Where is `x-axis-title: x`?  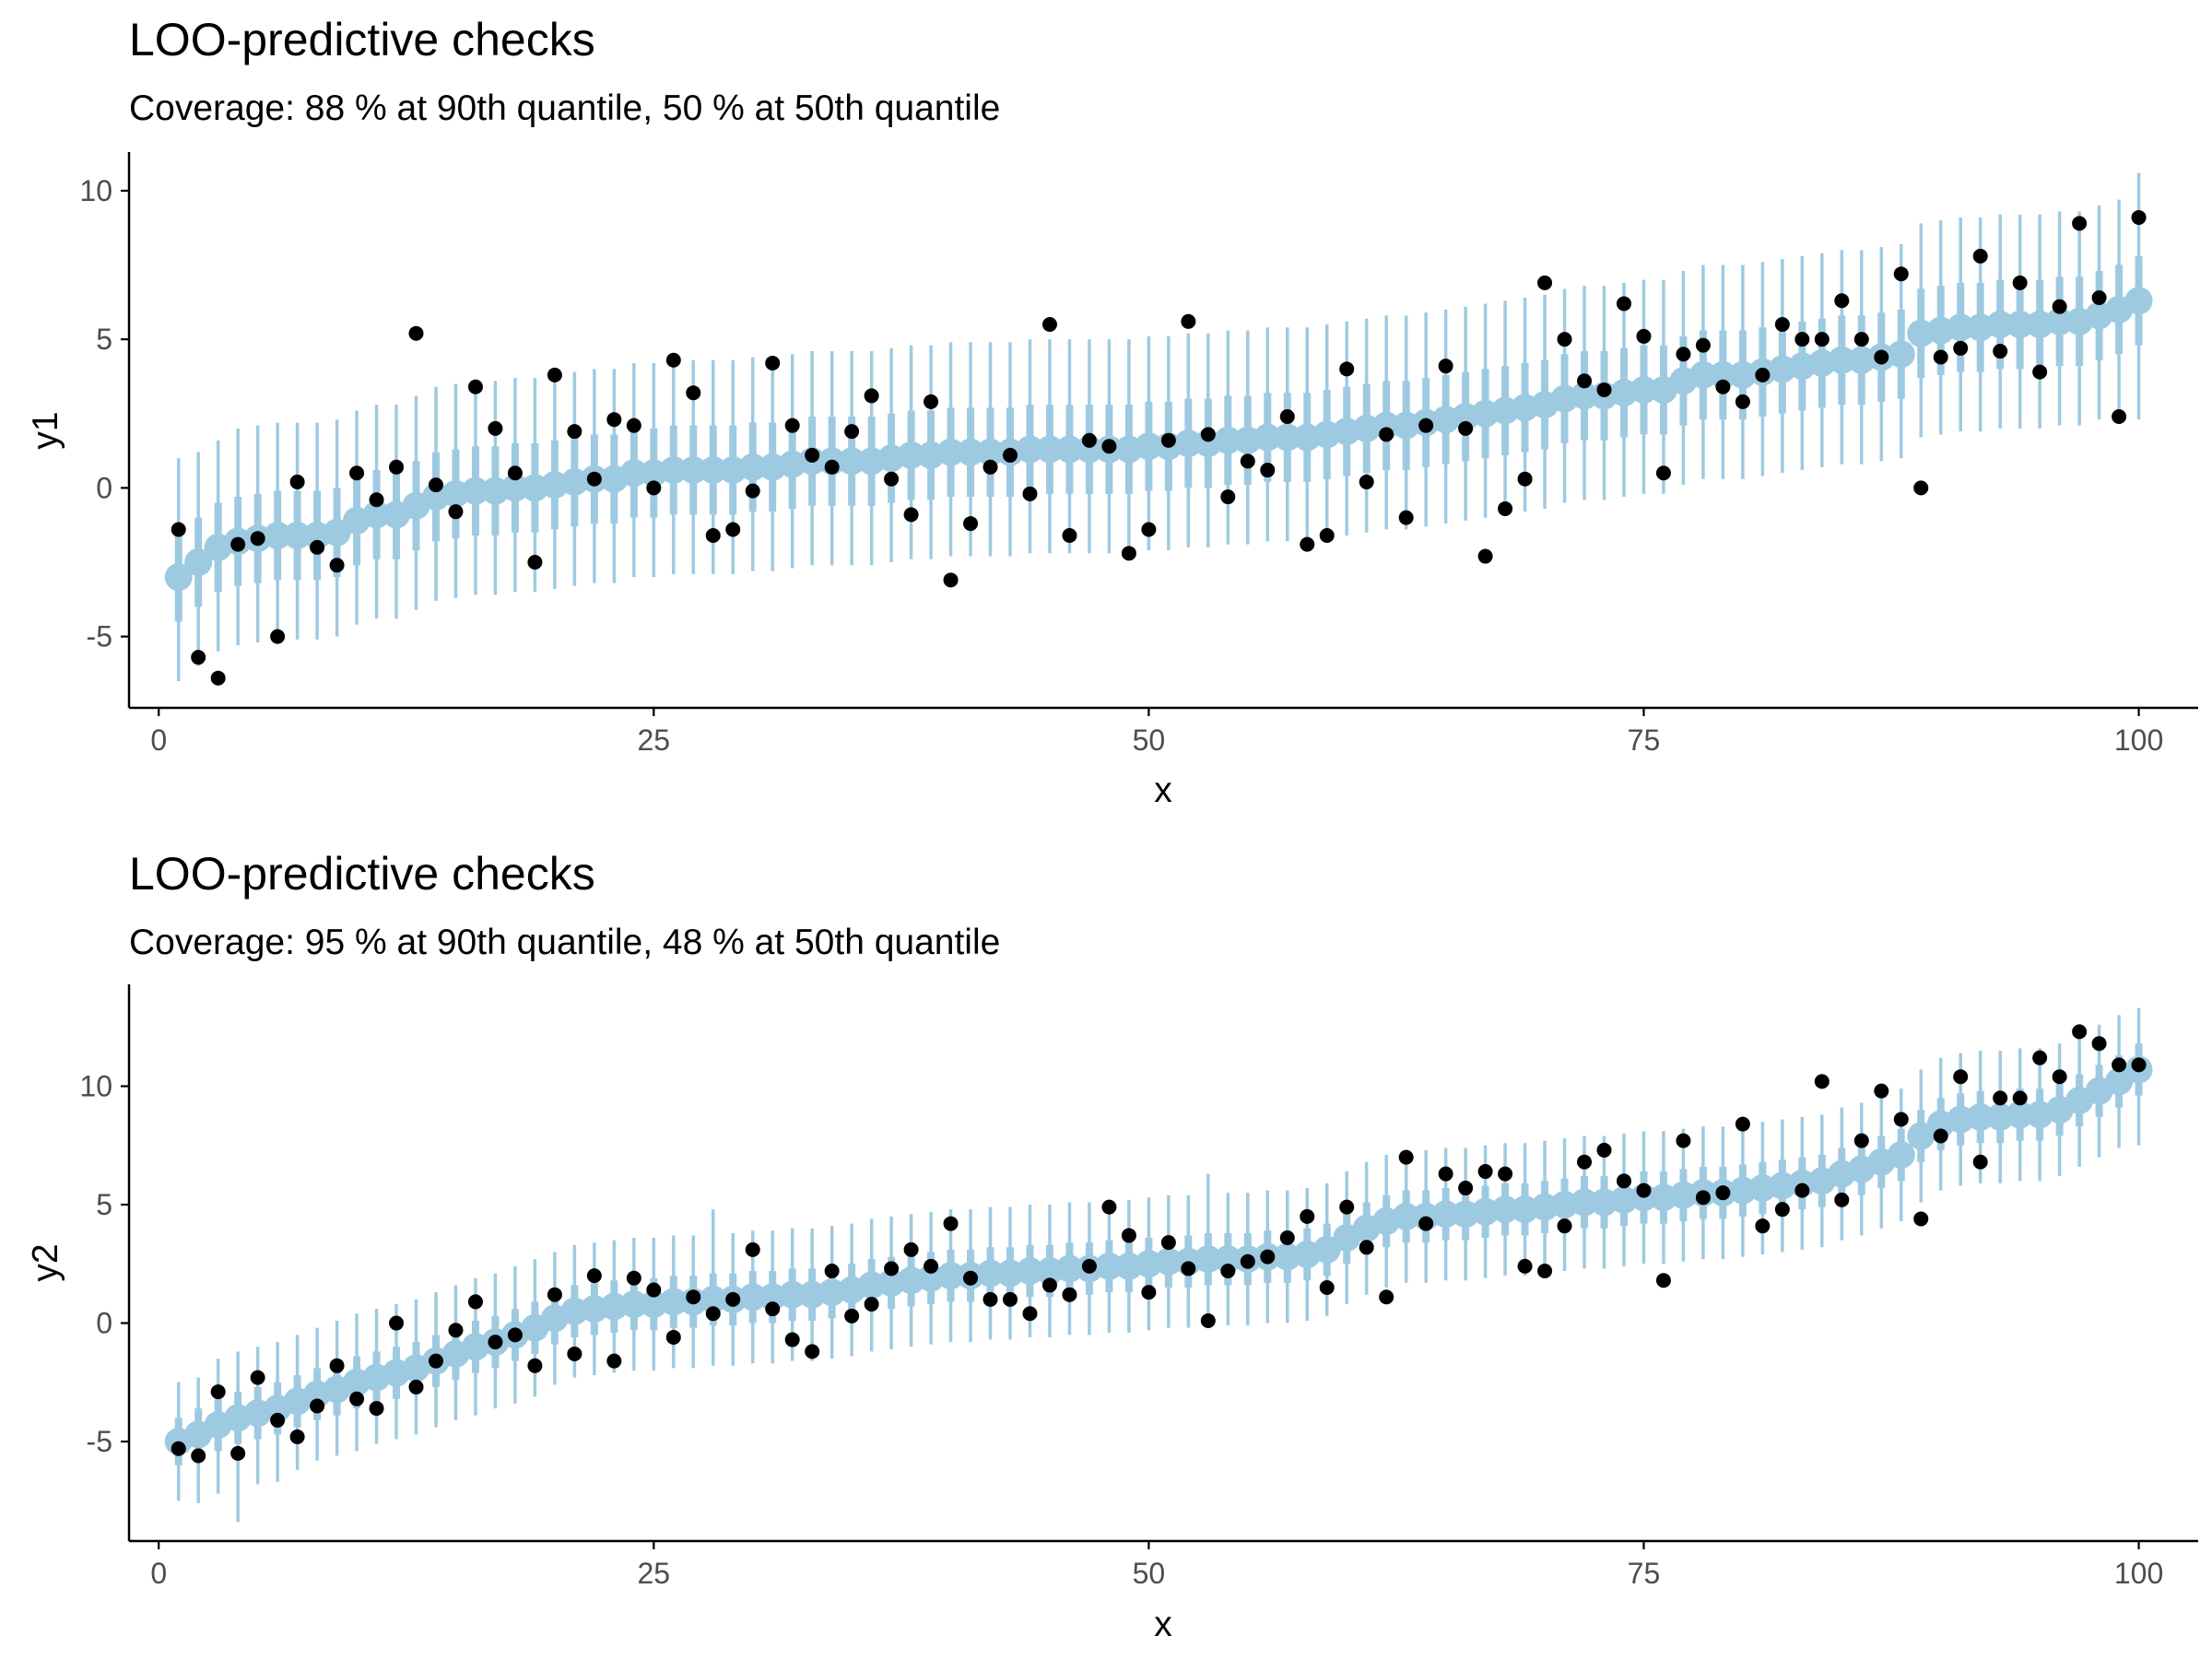
x-axis-title: x is located at coordinates (1163, 790).